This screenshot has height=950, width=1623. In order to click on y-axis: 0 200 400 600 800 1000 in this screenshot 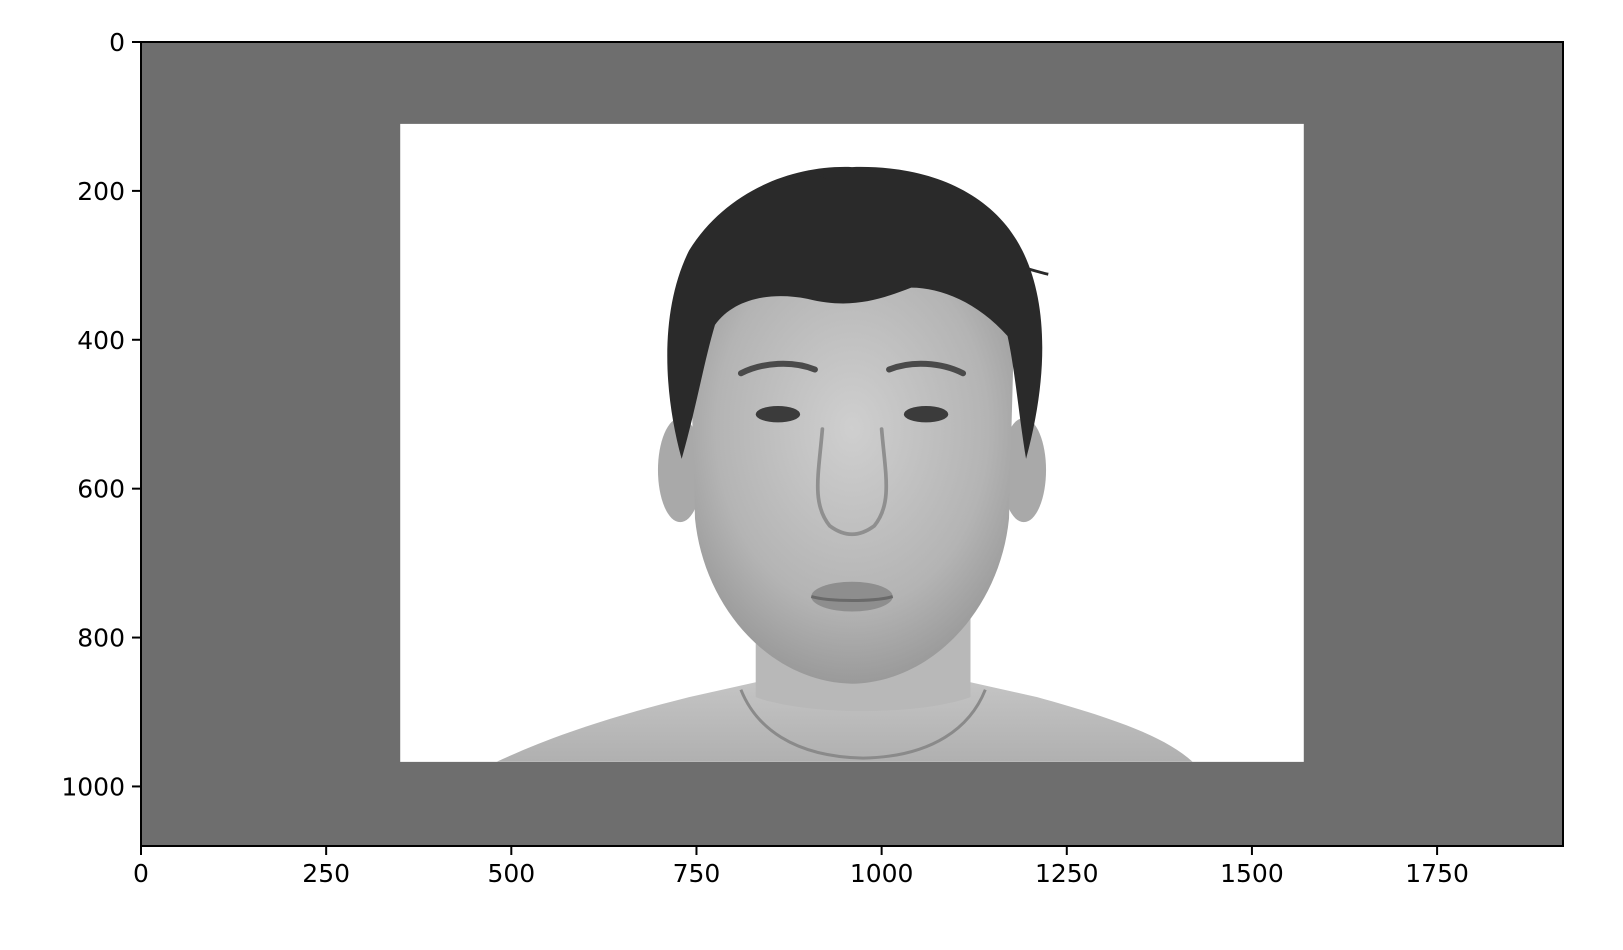, I will do `click(101, 414)`.